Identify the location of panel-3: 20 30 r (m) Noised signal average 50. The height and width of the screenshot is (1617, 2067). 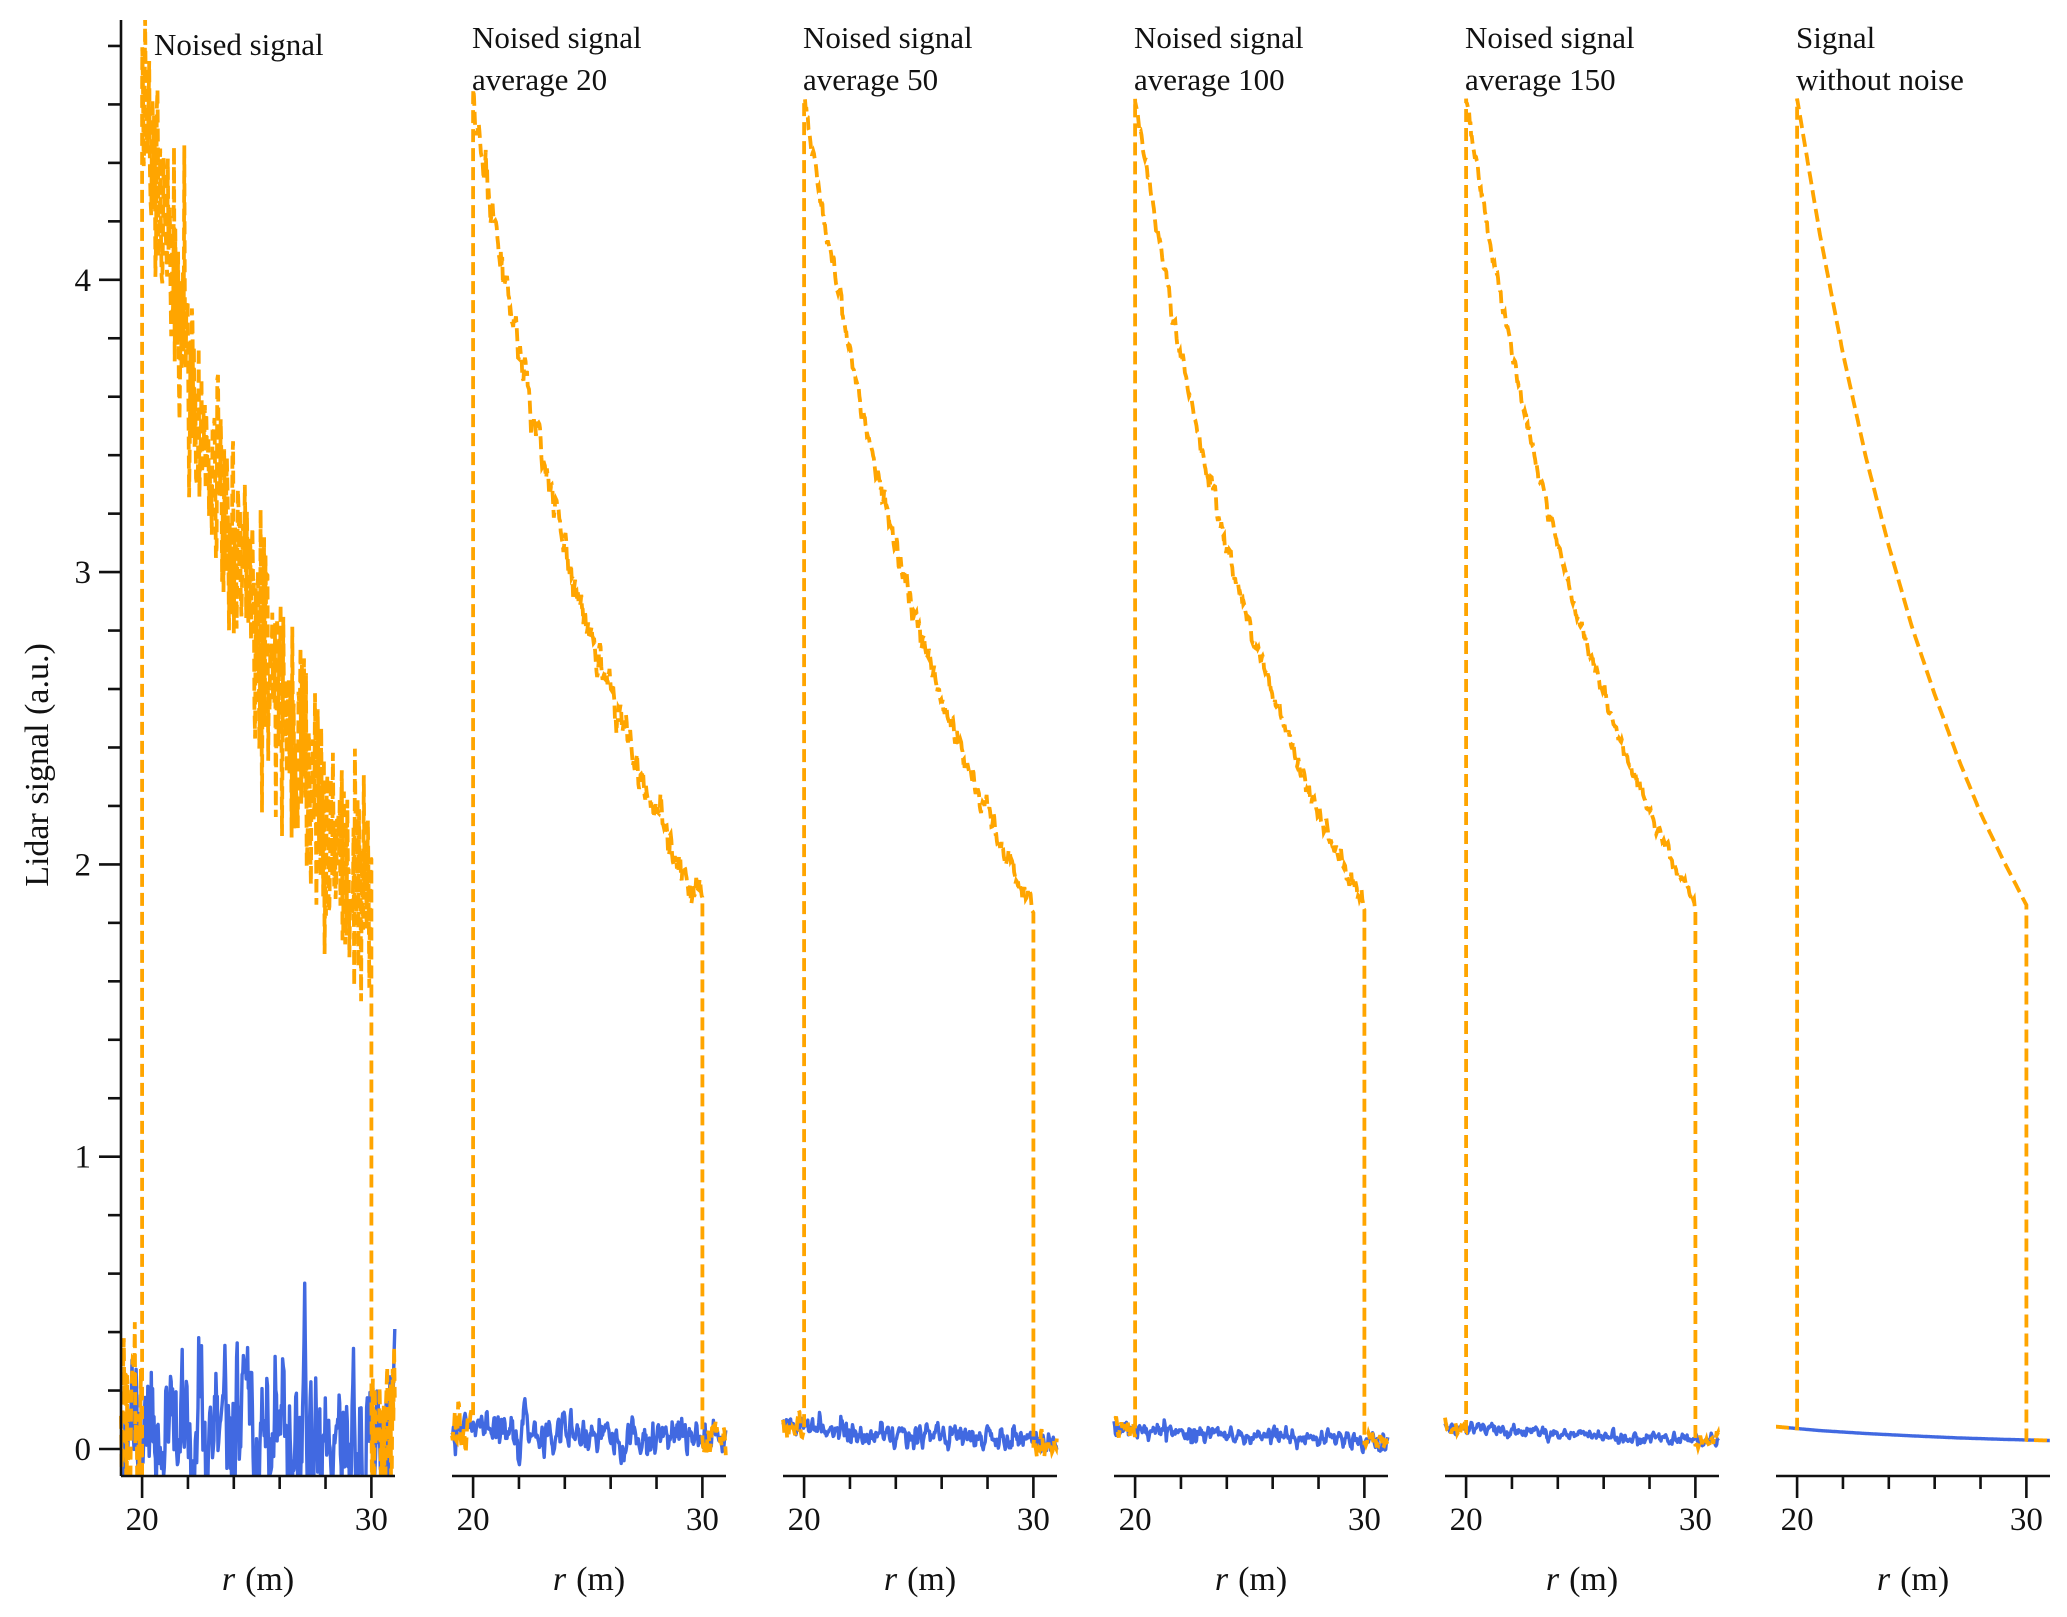
(920, 809).